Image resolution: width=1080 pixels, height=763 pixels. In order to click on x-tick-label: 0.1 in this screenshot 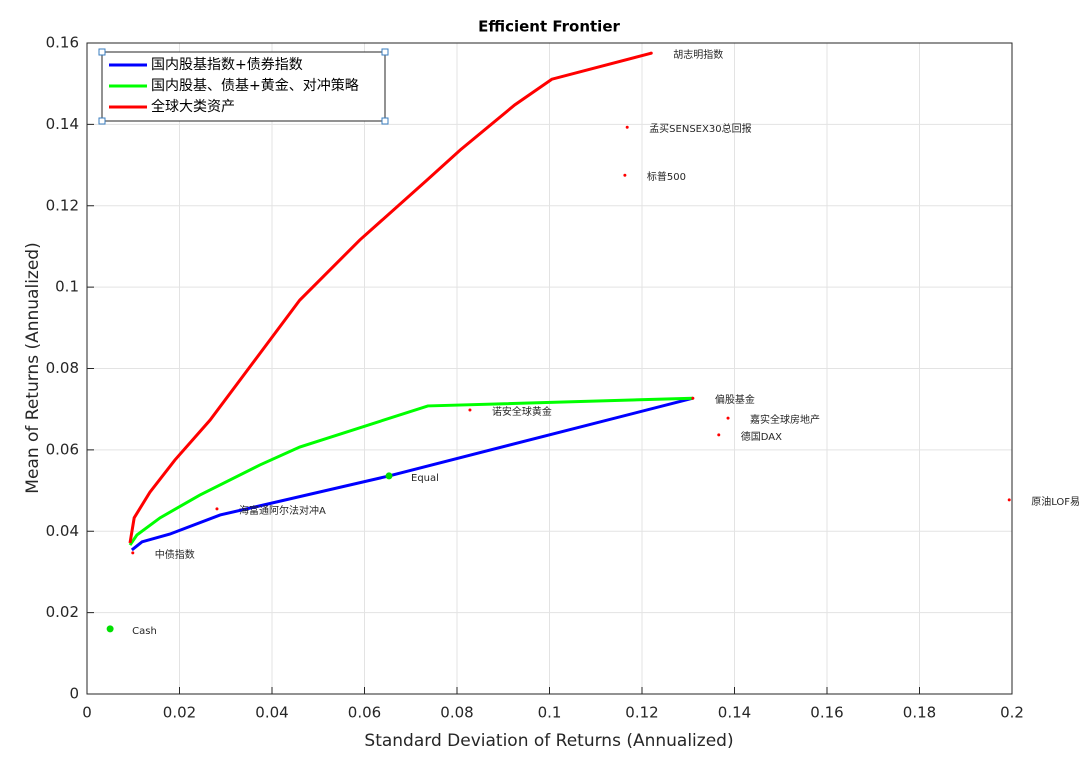, I will do `click(550, 713)`.